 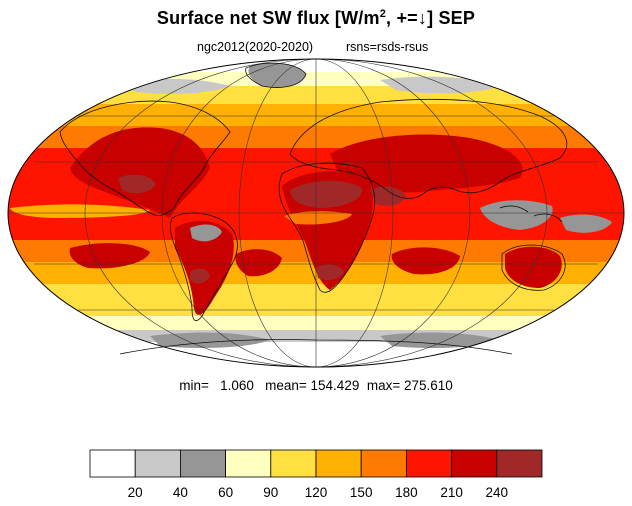 What do you see at coordinates (330, 272) in the screenshot?
I see `region-kalahari-peak` at bounding box center [330, 272].